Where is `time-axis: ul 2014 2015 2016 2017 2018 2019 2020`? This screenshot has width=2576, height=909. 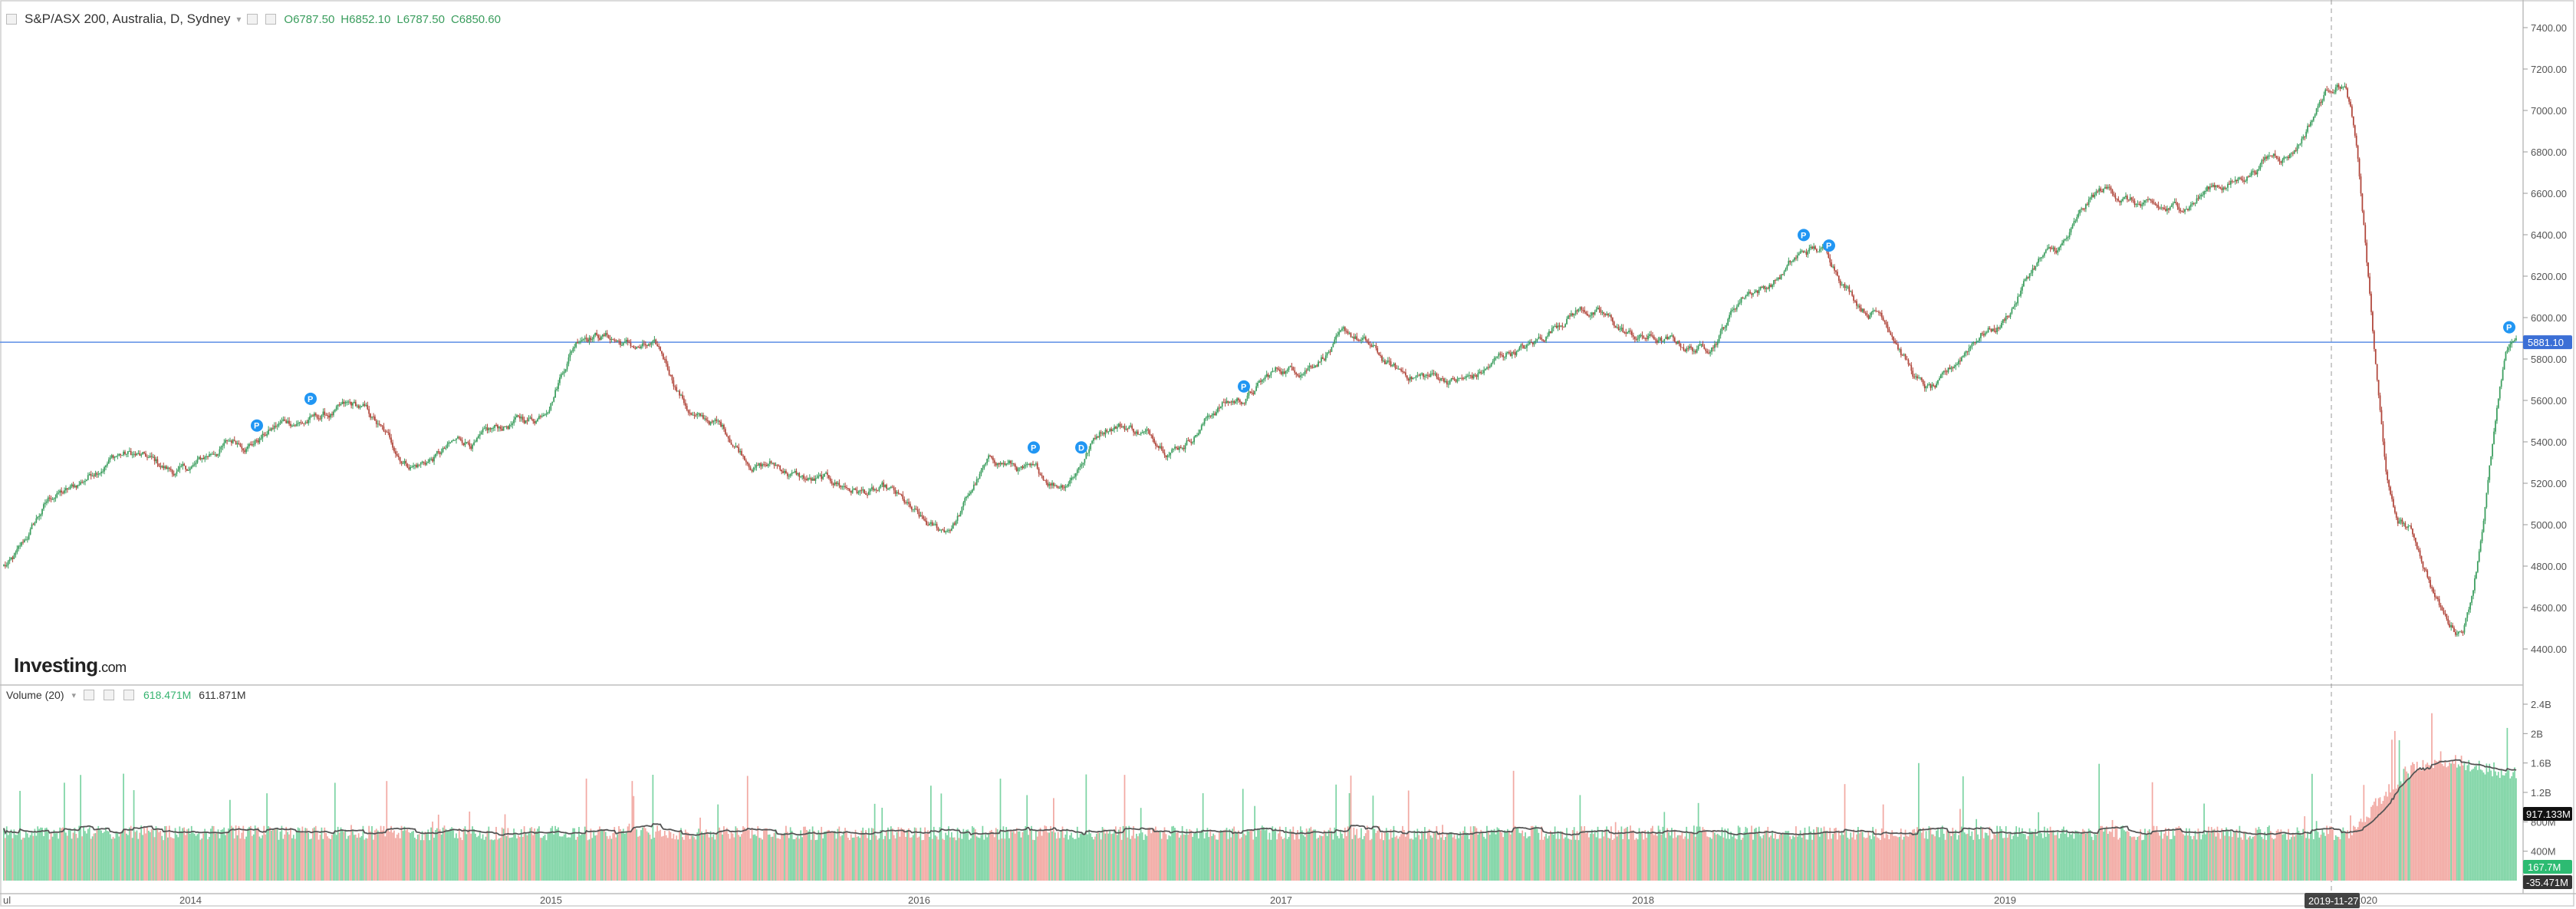 time-axis: ul 2014 2015 2016 2017 2018 2019 2020 is located at coordinates (1190, 900).